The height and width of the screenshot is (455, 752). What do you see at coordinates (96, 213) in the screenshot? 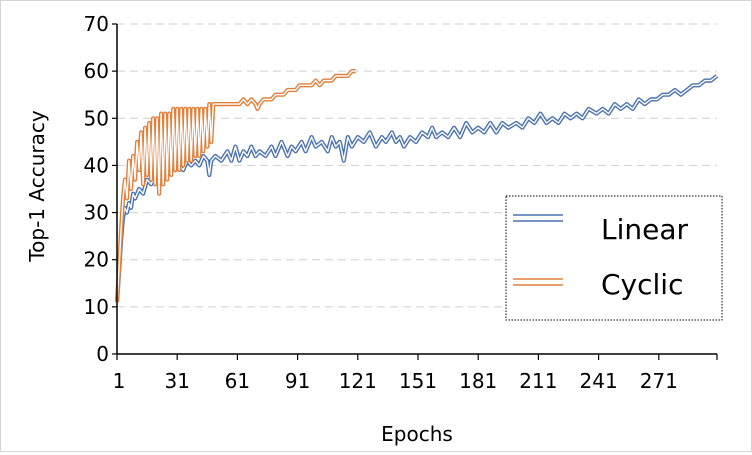
I see `y-tick-label: 30` at bounding box center [96, 213].